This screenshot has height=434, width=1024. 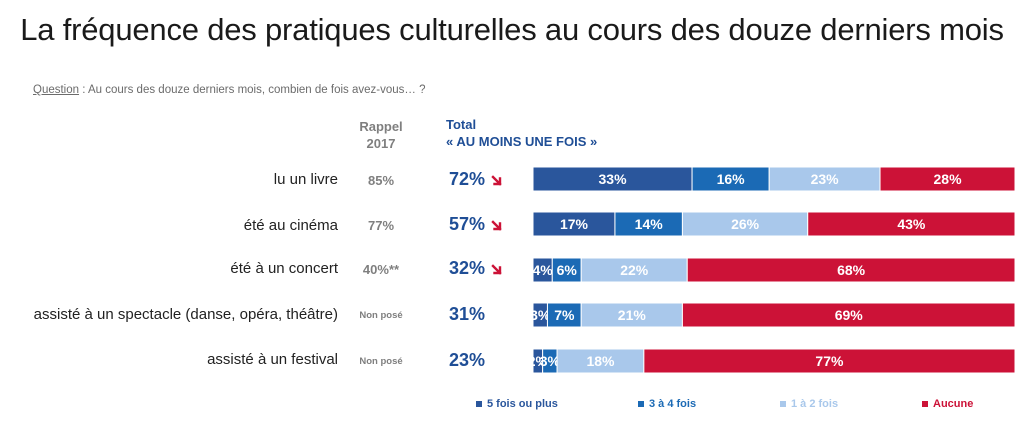 I want to click on bar-data-label: 21%, so click(x=632, y=315).